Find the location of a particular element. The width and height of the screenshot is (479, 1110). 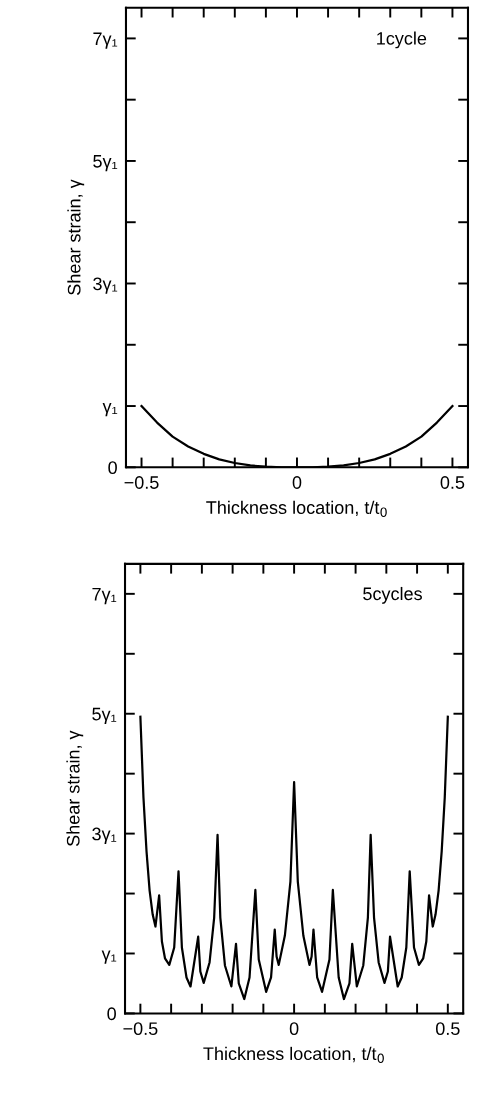

annotation: 5cycles is located at coordinates (392, 595).